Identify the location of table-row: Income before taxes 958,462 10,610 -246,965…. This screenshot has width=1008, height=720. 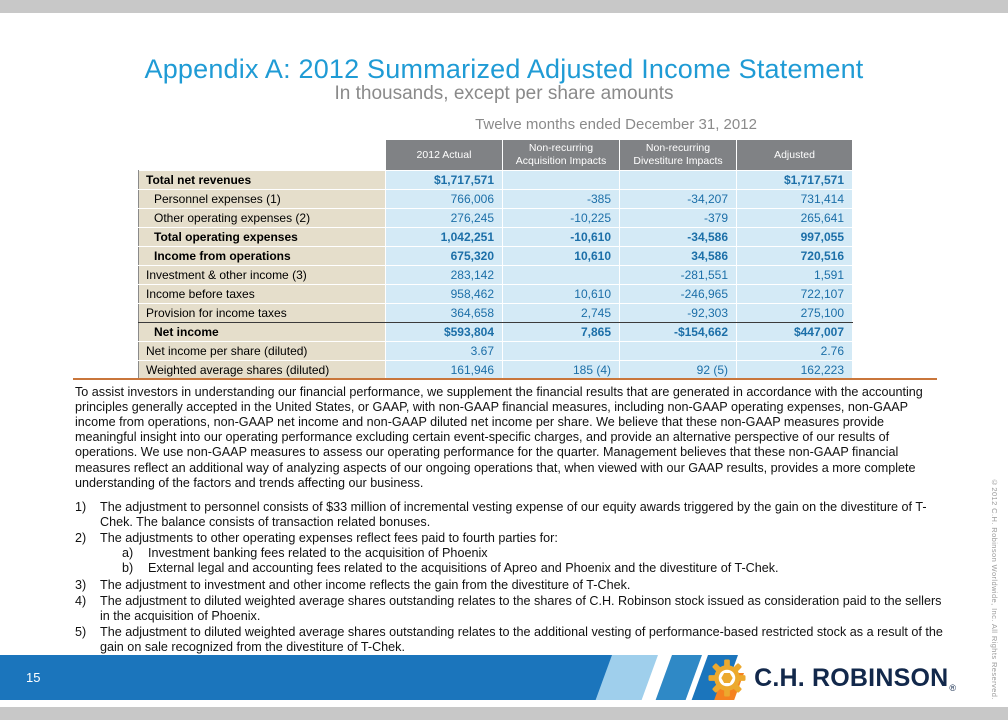
(495, 294).